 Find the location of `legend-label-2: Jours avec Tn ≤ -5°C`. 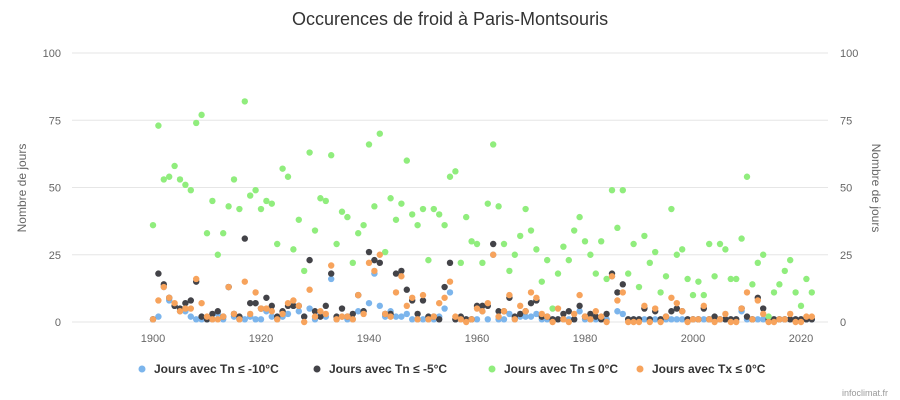

legend-label-2: Jours avec Tn ≤ -5°C is located at coordinates (388, 369).